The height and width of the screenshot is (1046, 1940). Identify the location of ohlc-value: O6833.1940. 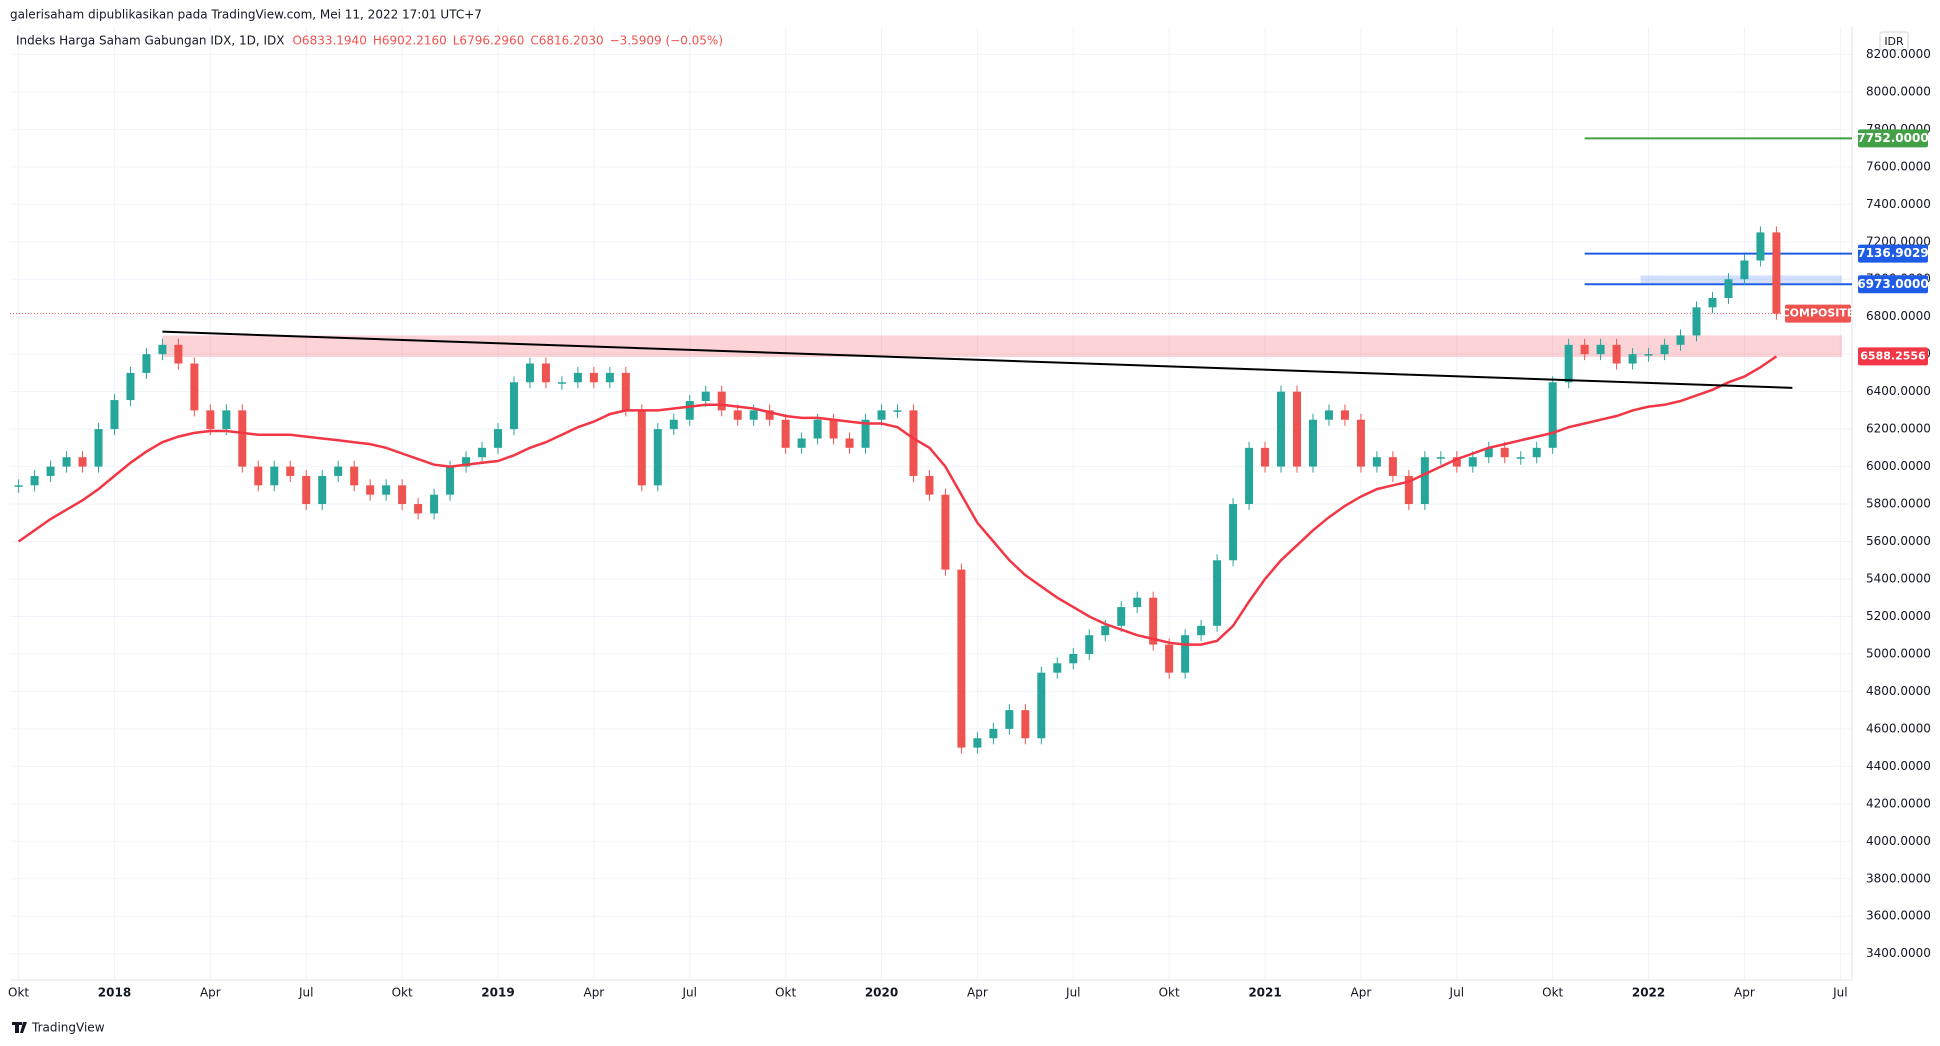
(329, 41).